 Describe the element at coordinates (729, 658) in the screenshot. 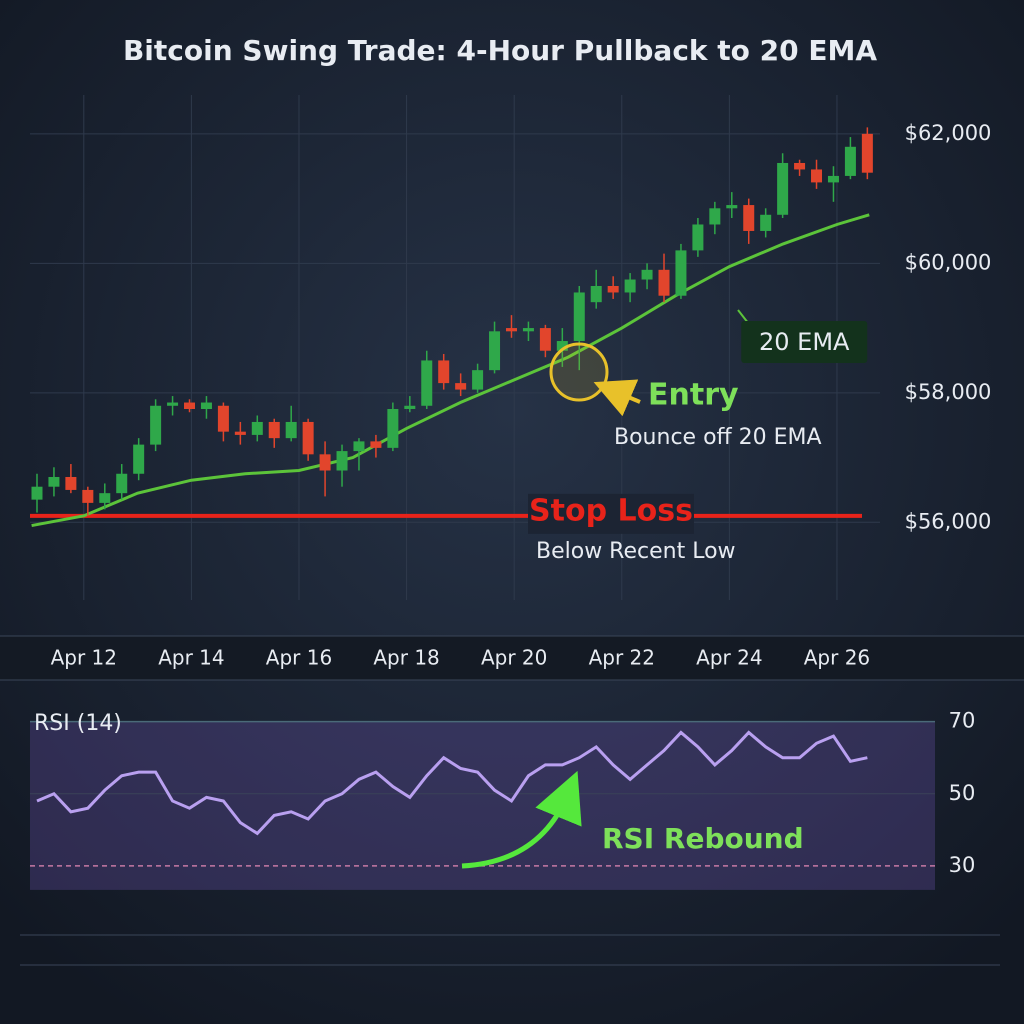

I see `x-tick-label: Apr 24` at that location.